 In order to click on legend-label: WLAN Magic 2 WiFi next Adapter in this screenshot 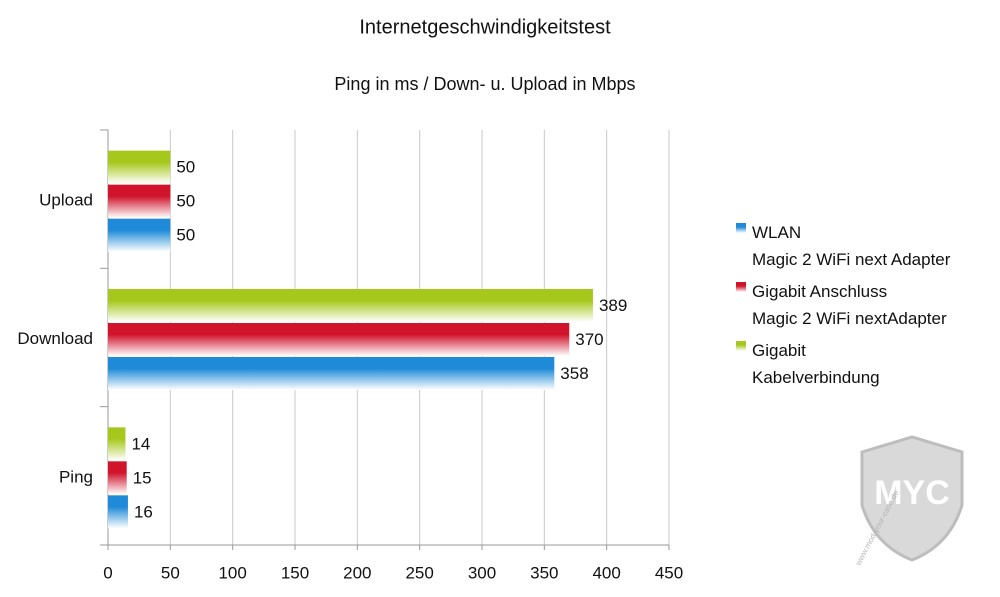, I will do `click(851, 246)`.